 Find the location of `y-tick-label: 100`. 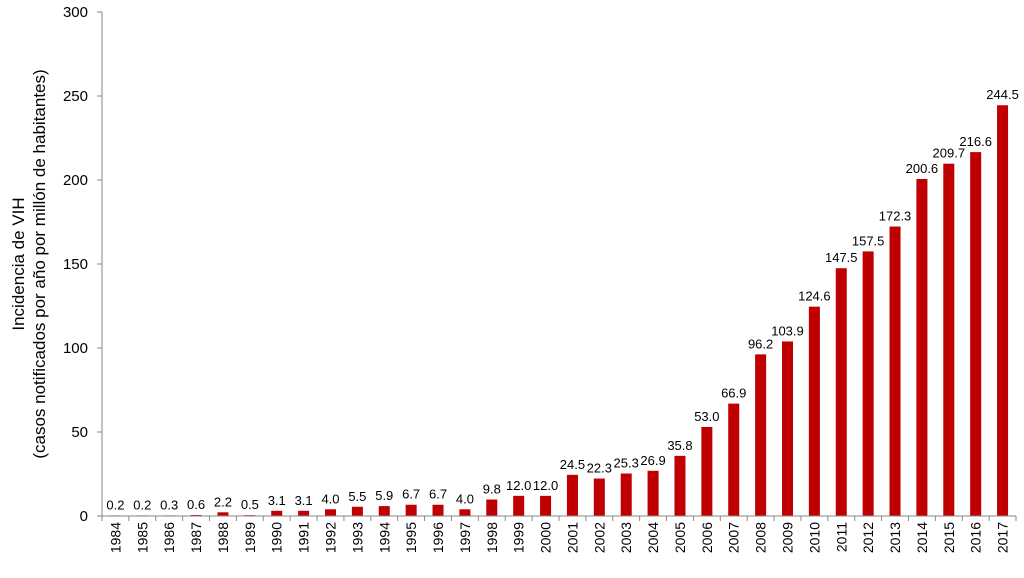

y-tick-label: 100 is located at coordinates (75, 348).